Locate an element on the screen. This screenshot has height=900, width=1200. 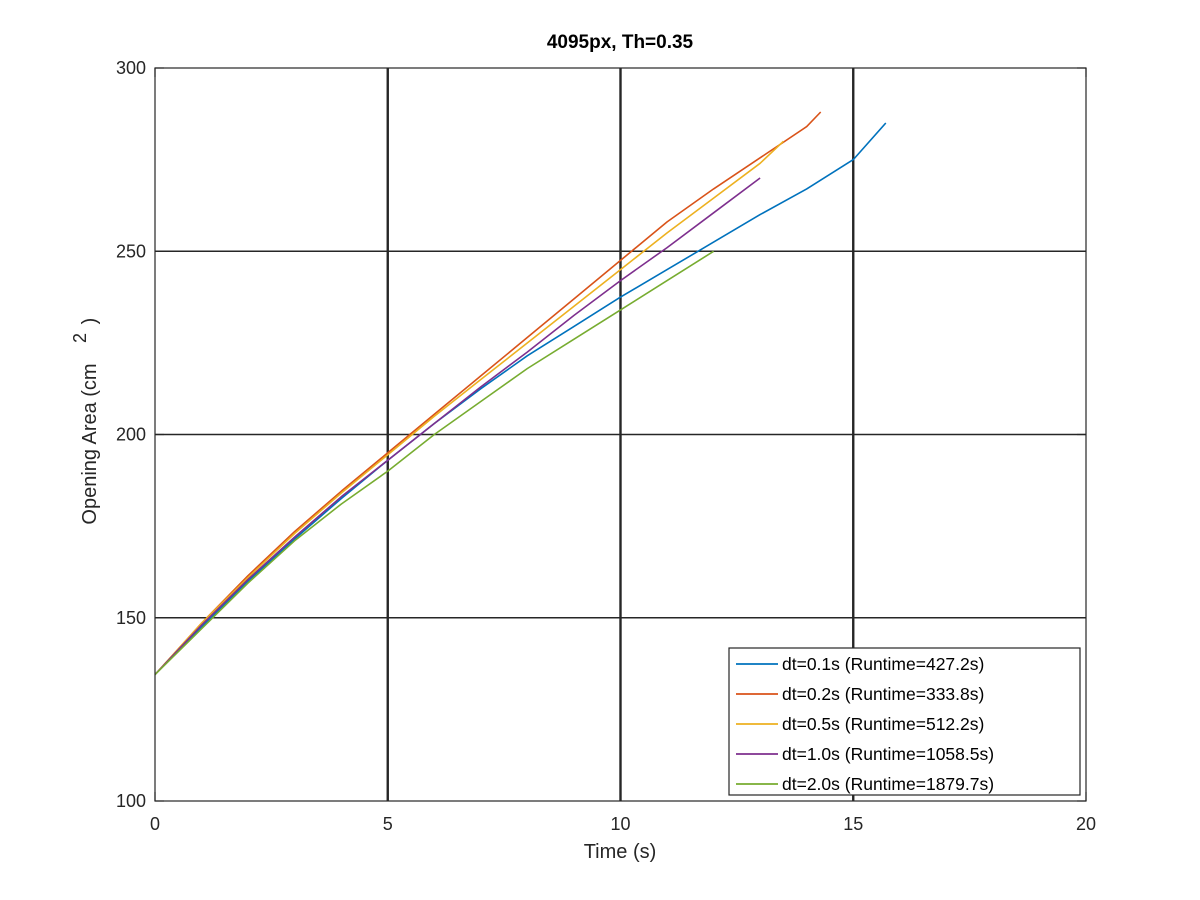
legend-box is located at coordinates (904, 721).